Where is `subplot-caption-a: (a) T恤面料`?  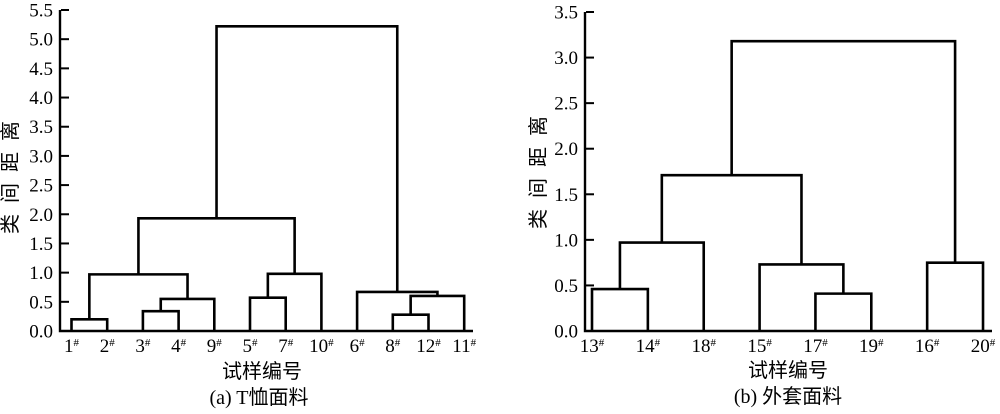 subplot-caption-a: (a) T恤面料 is located at coordinates (259, 398).